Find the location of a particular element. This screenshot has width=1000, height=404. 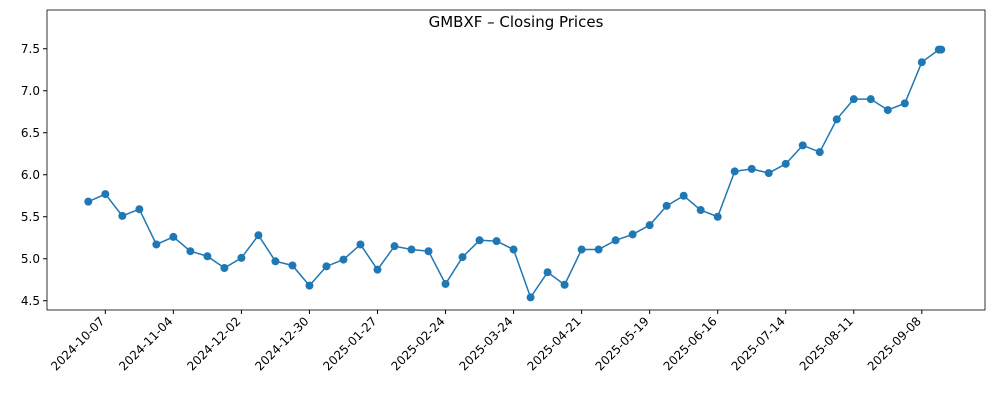

x-tick-label: 2025-03-24 is located at coordinates (485, 343).